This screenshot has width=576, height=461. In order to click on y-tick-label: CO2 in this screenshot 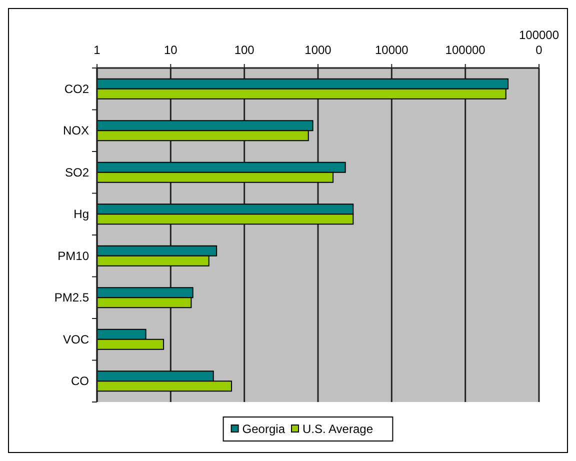, I will do `click(77, 89)`.